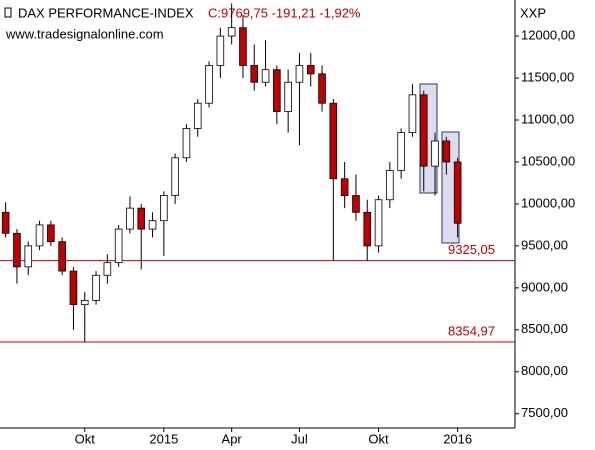 This screenshot has width=595, height=450. What do you see at coordinates (544, 412) in the screenshot?
I see `y-tick-label: 7500,00` at bounding box center [544, 412].